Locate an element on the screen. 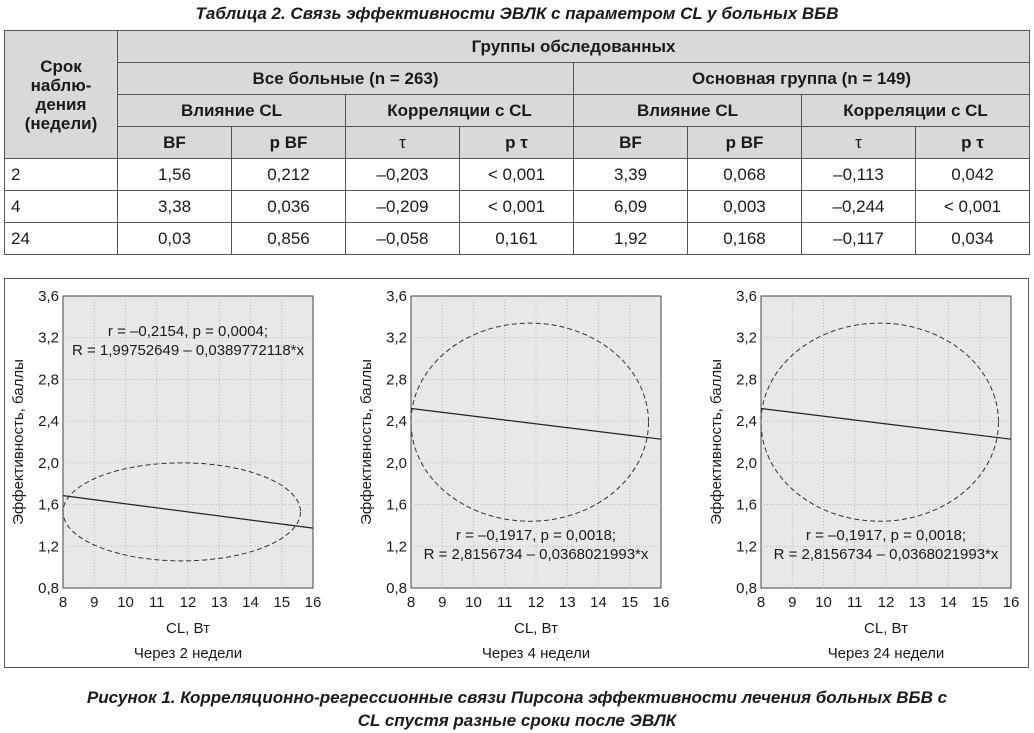  header-groups: Группы обследованных is located at coordinates (573, 46).